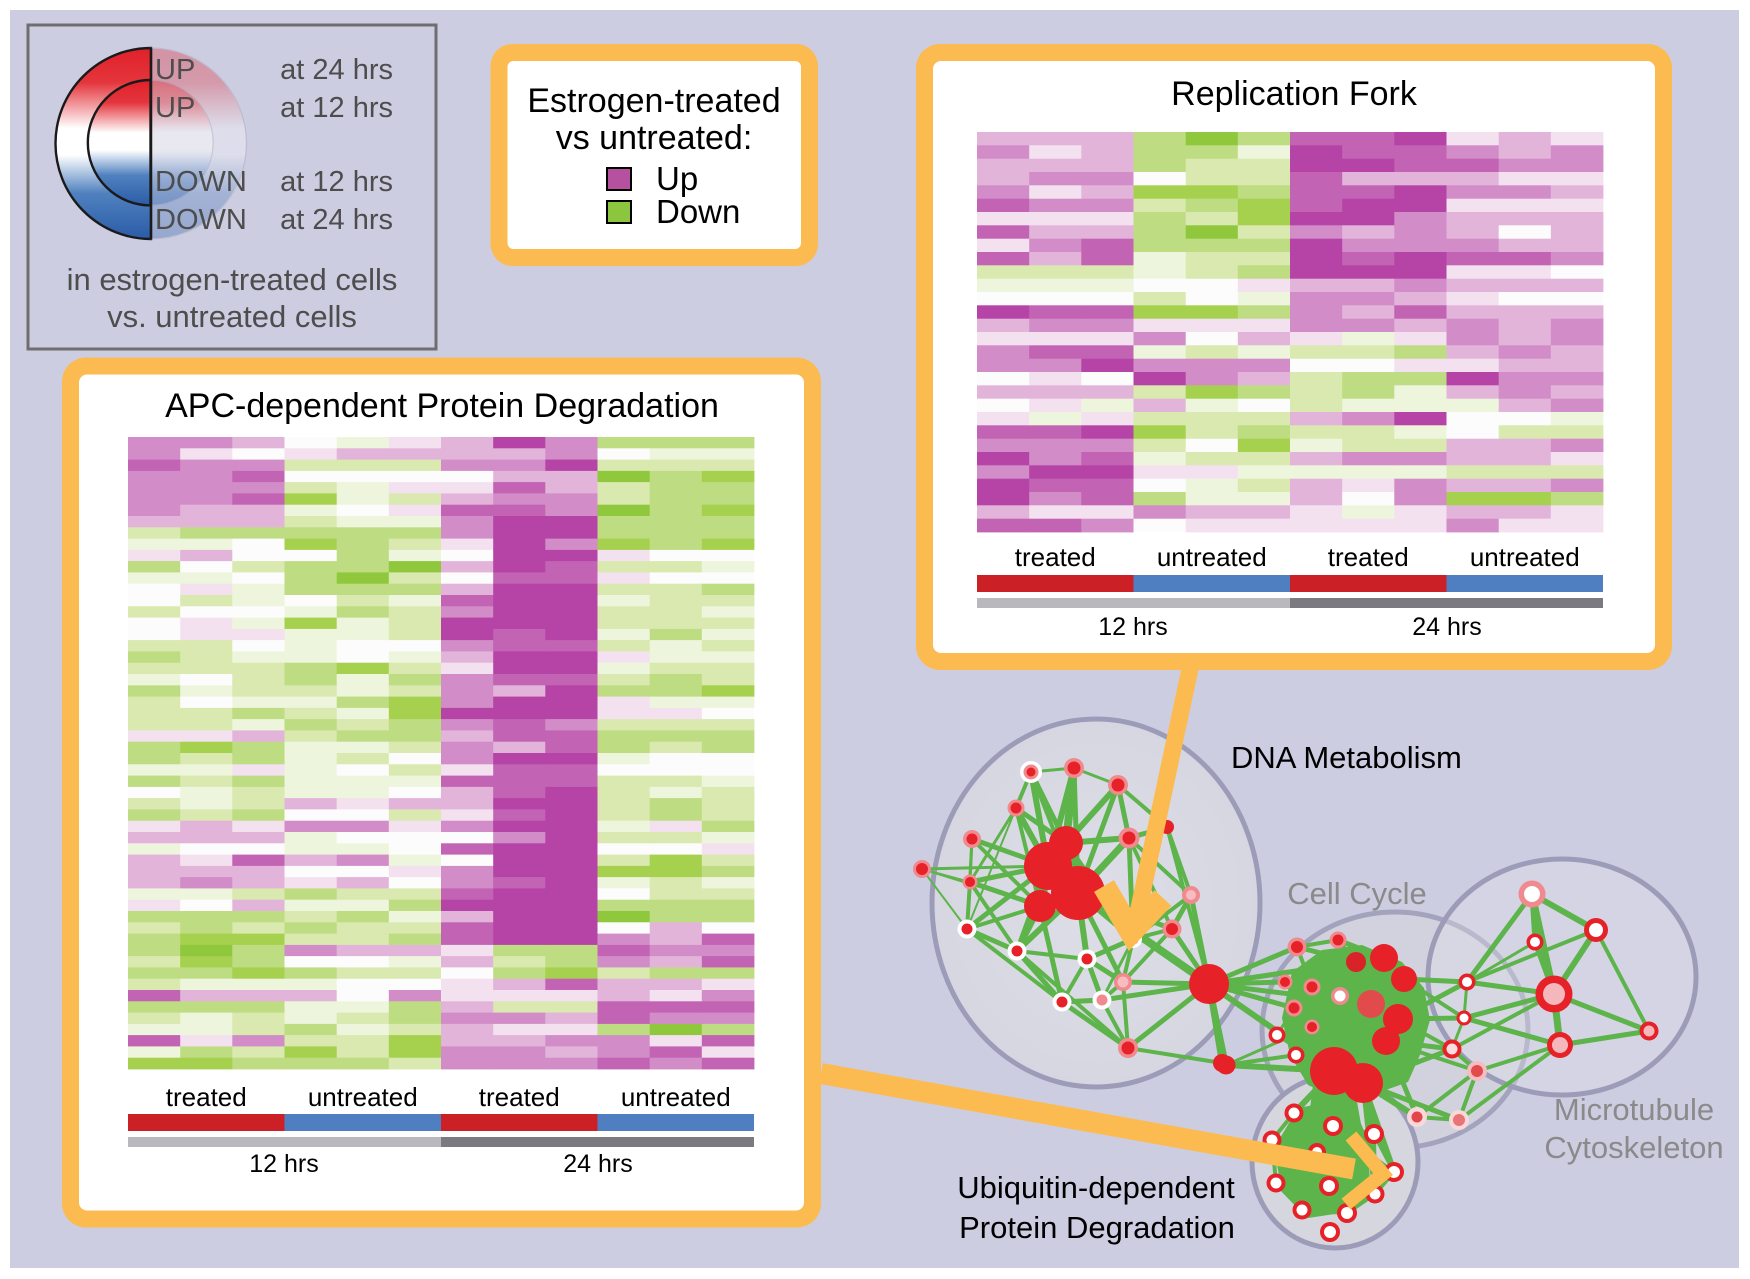 This screenshot has width=1750, height=1279. What do you see at coordinates (442, 406) in the screenshot?
I see `svg-text:APC-dependent Protein Degradat: APC-dependent Protein Degradation` at bounding box center [442, 406].